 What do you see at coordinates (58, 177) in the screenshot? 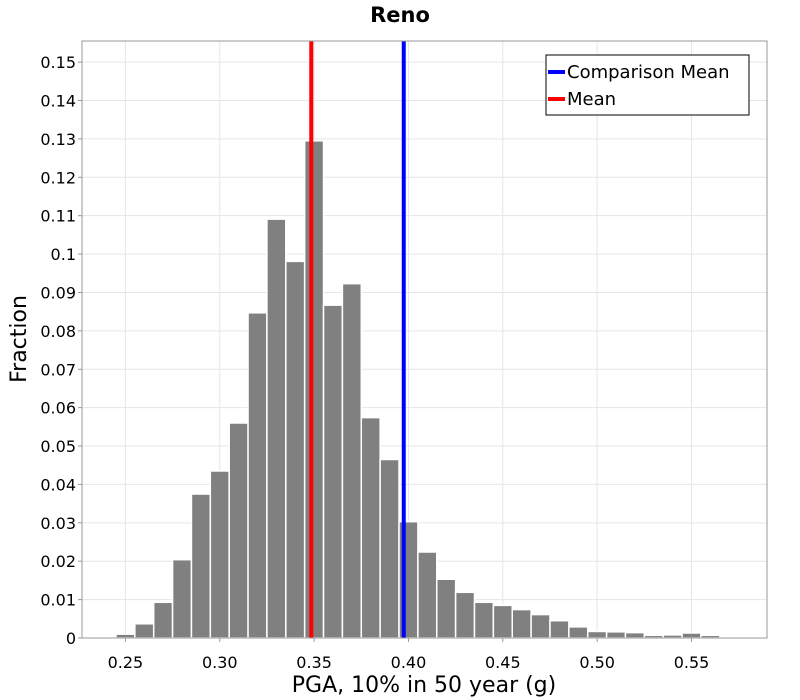
I see `y-tick-label: 0.12` at bounding box center [58, 177].